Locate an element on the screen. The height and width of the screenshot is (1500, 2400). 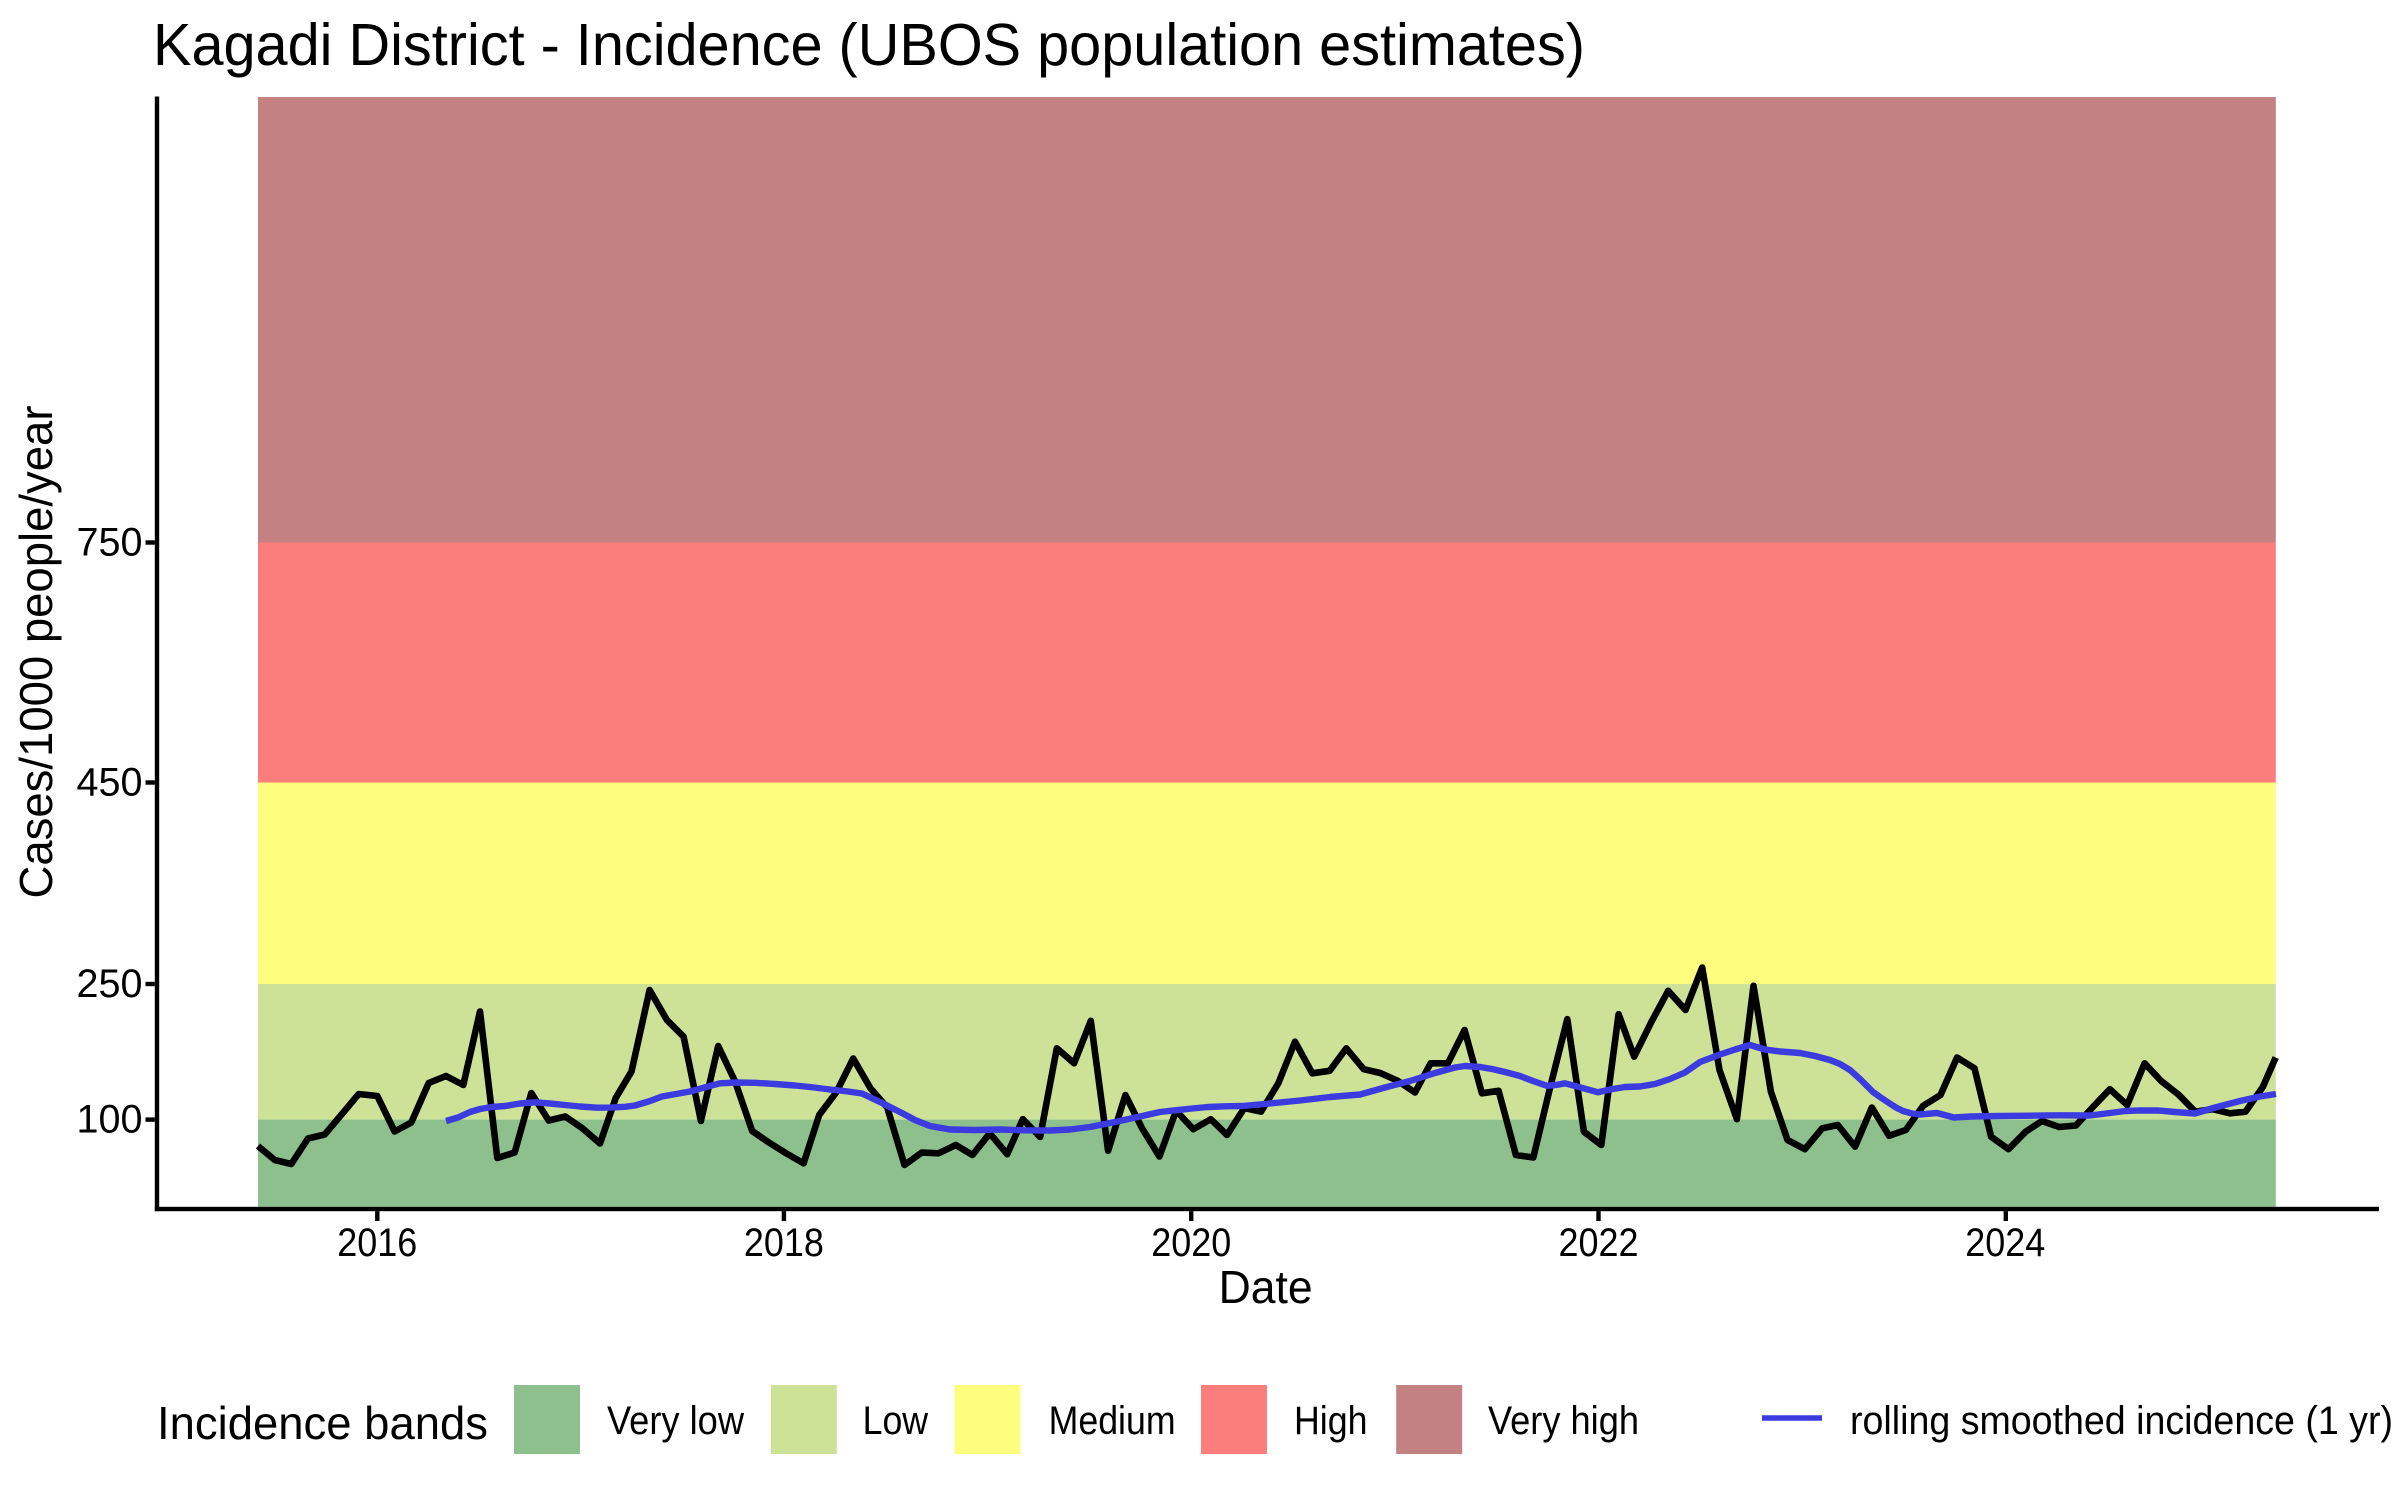
svg-text: 750 is located at coordinates (110, 543).